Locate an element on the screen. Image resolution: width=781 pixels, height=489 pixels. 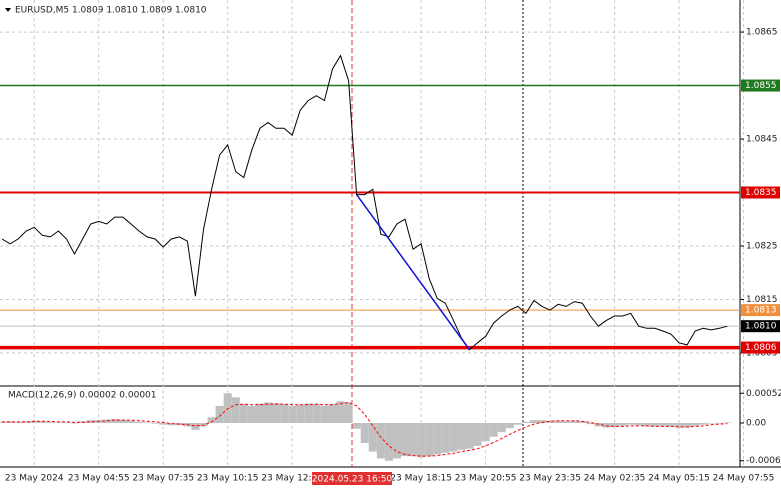
y-tick-label: 1.0815 is located at coordinates (762, 300).